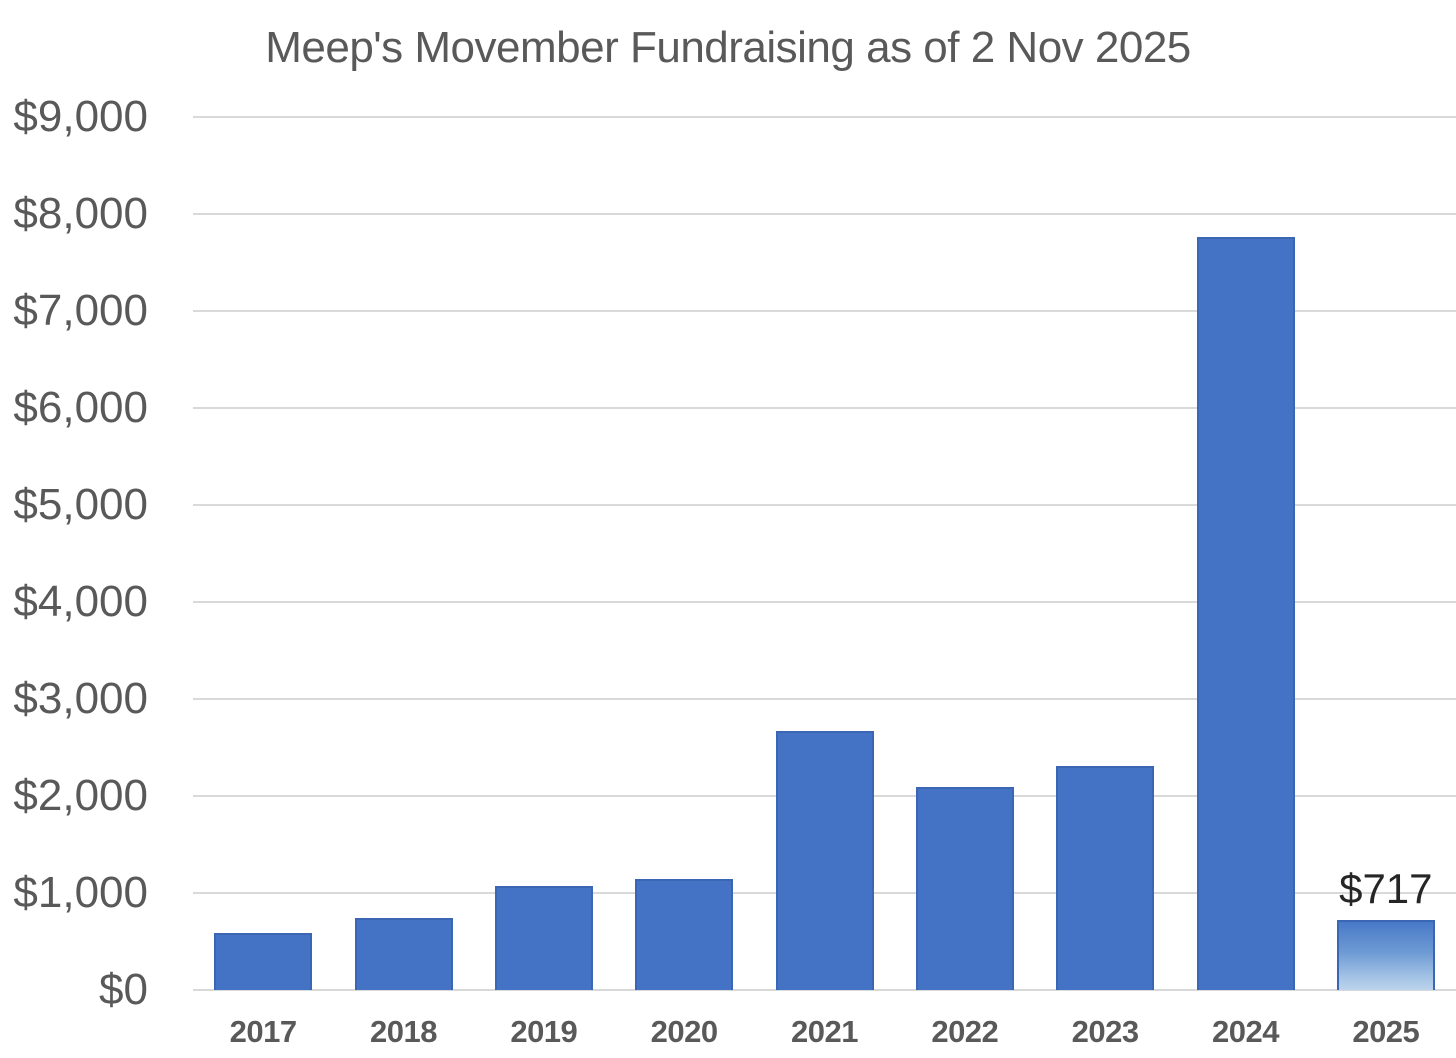 This screenshot has height=1058, width=1456. Describe the element at coordinates (824, 1031) in the screenshot. I see `x-tick-label-2021: 2021` at that location.